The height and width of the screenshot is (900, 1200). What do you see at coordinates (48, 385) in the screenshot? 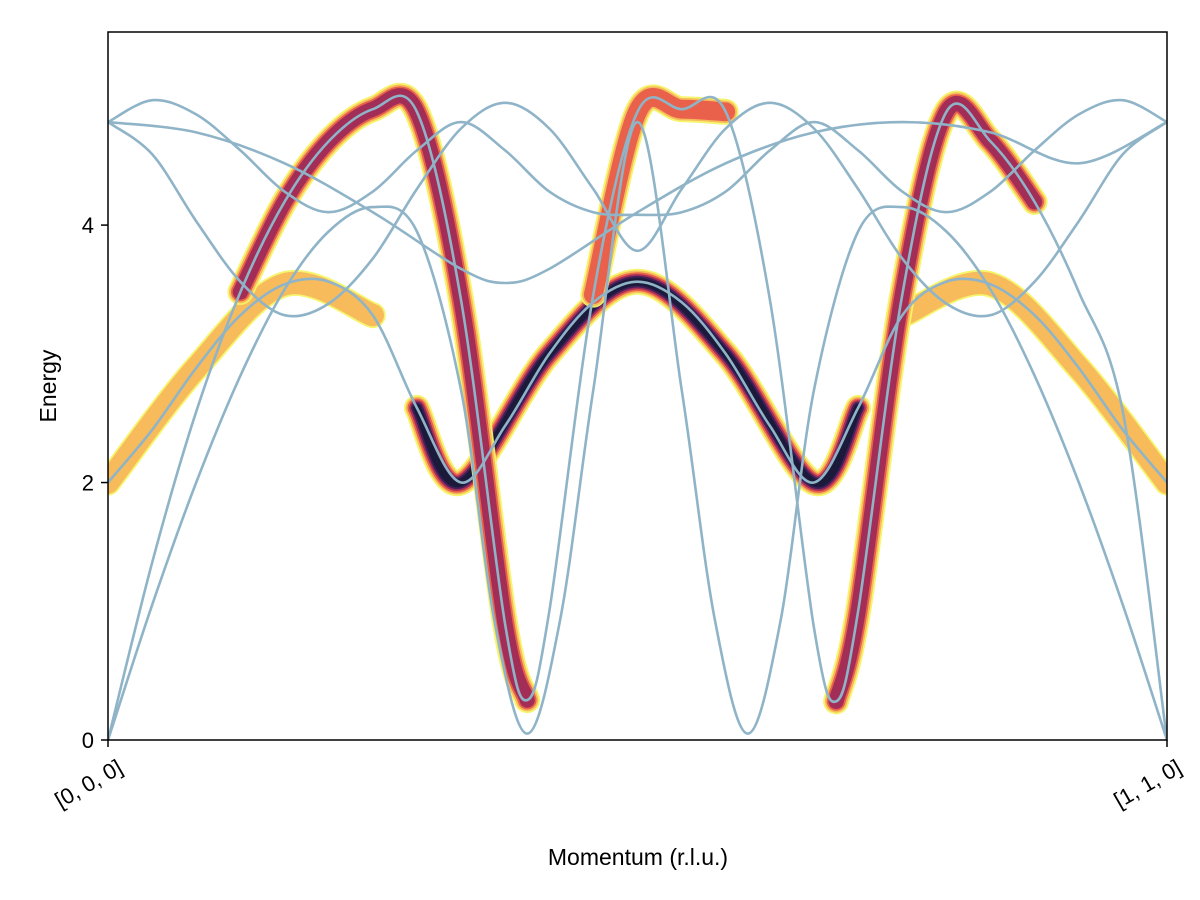
I see `y-axis-label: Energy` at bounding box center [48, 385].